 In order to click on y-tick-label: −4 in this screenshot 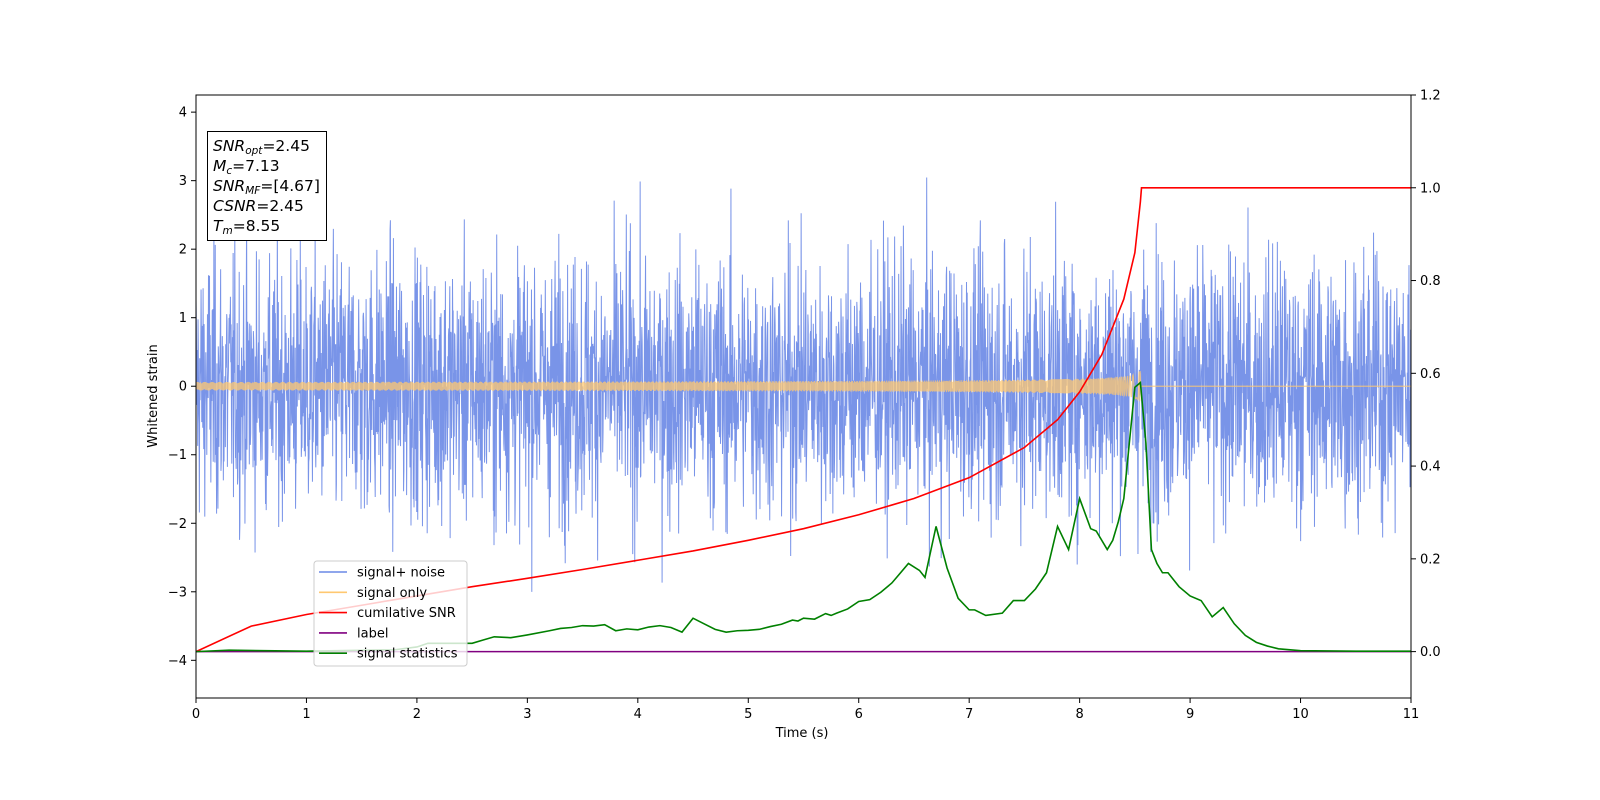, I will do `click(177, 661)`.